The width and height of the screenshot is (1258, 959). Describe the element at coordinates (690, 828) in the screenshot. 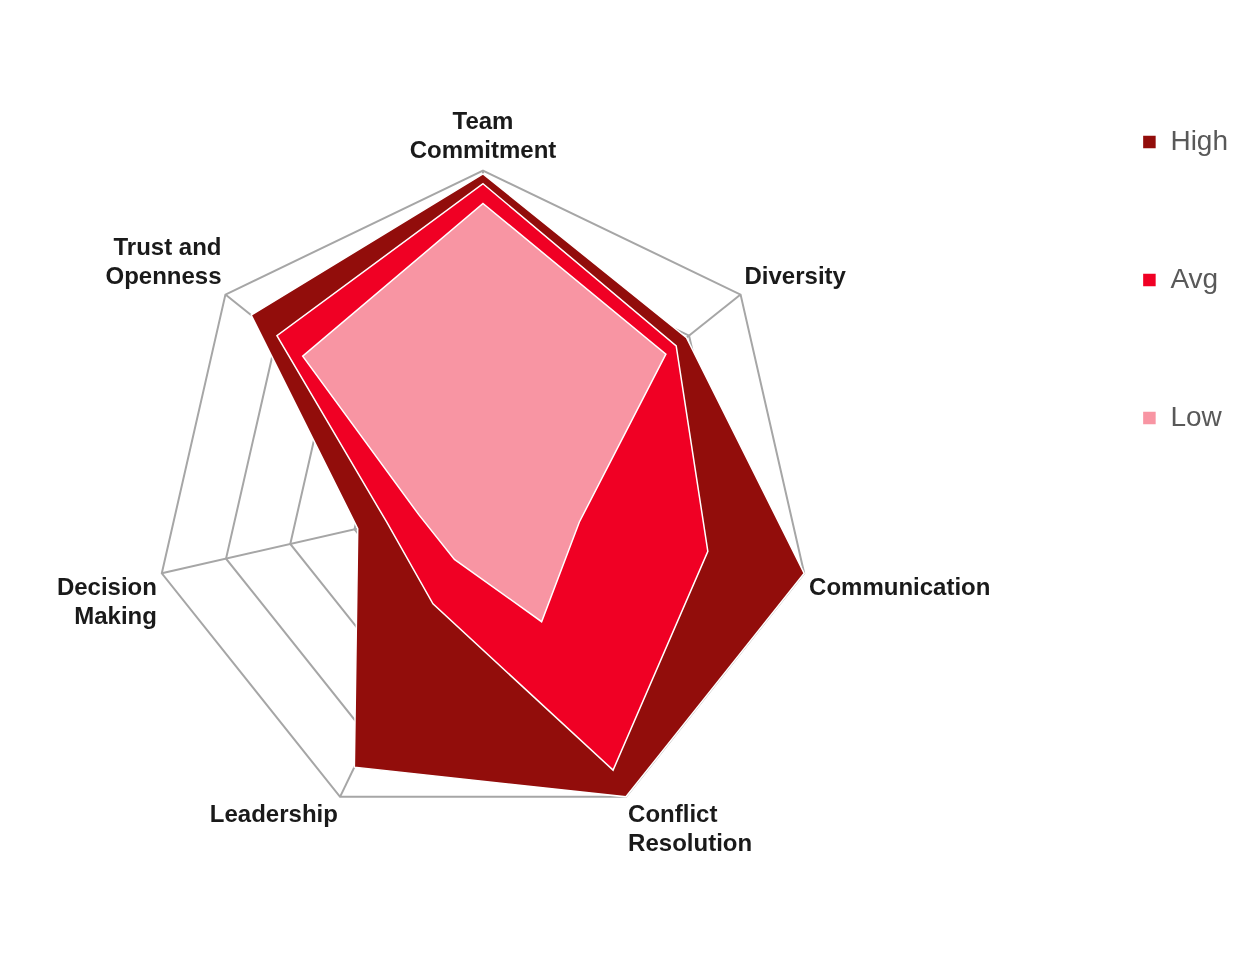

I see `spoke-label: Conflict Resolution` at that location.